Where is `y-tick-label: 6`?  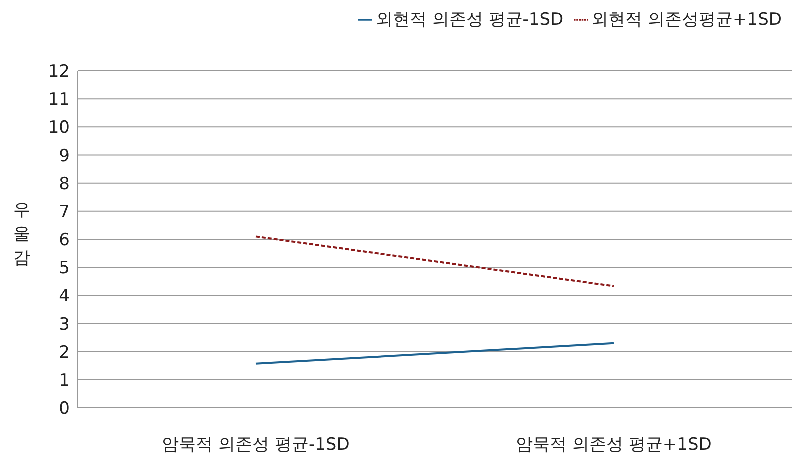 y-tick-label: 6 is located at coordinates (64, 240).